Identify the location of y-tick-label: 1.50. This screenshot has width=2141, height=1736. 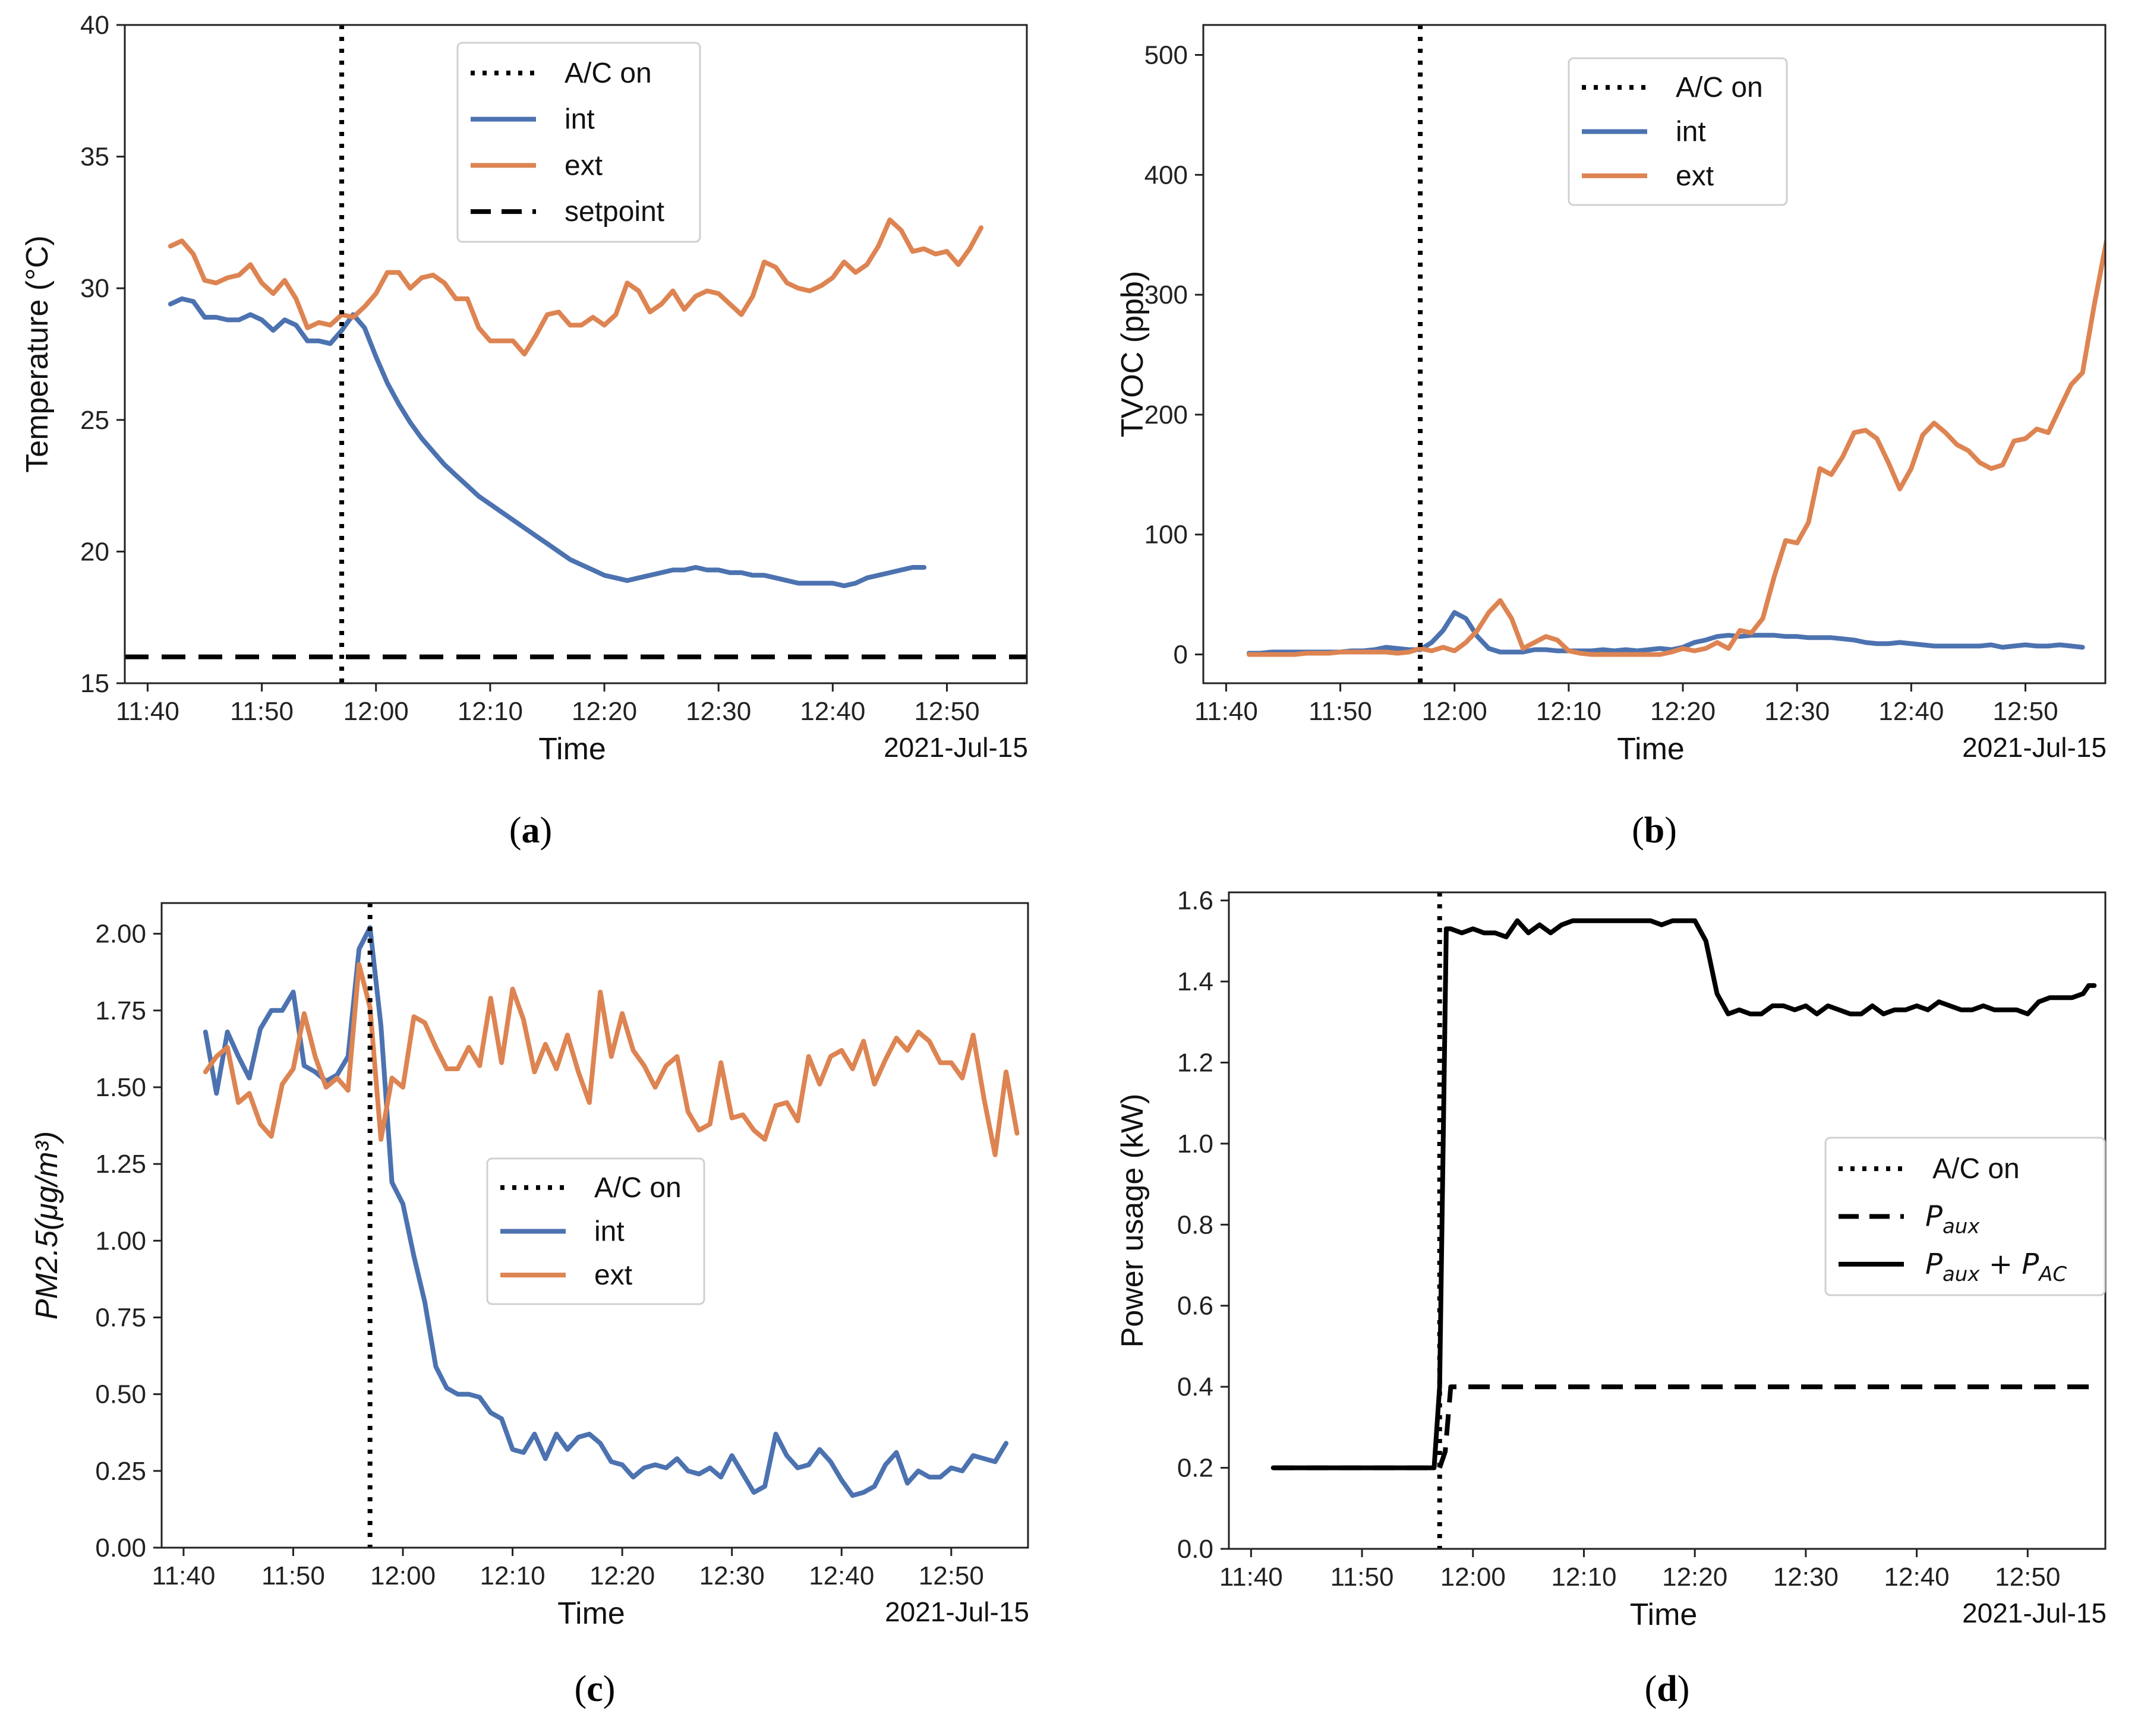
(120, 1087).